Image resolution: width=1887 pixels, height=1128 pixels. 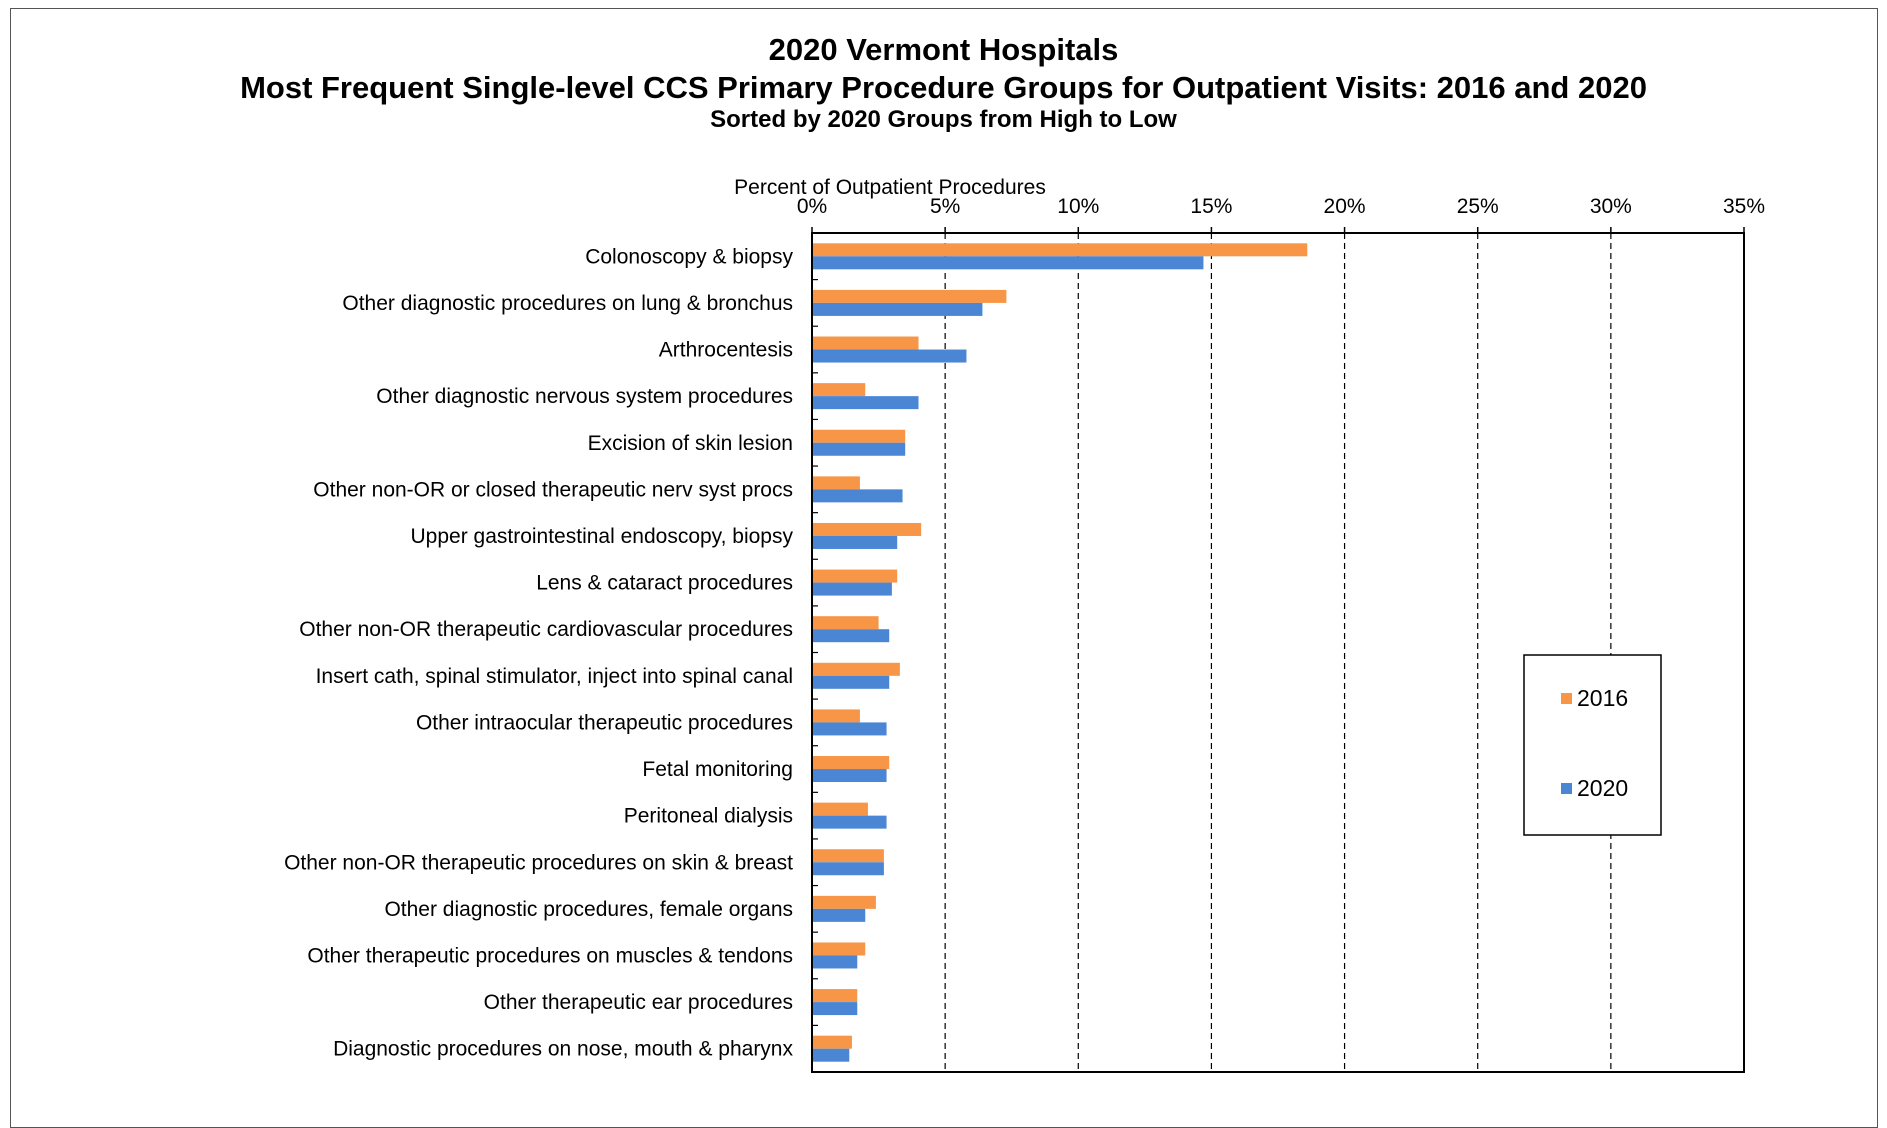 What do you see at coordinates (708, 816) in the screenshot?
I see `category-label: Peritoneal dialysis` at bounding box center [708, 816].